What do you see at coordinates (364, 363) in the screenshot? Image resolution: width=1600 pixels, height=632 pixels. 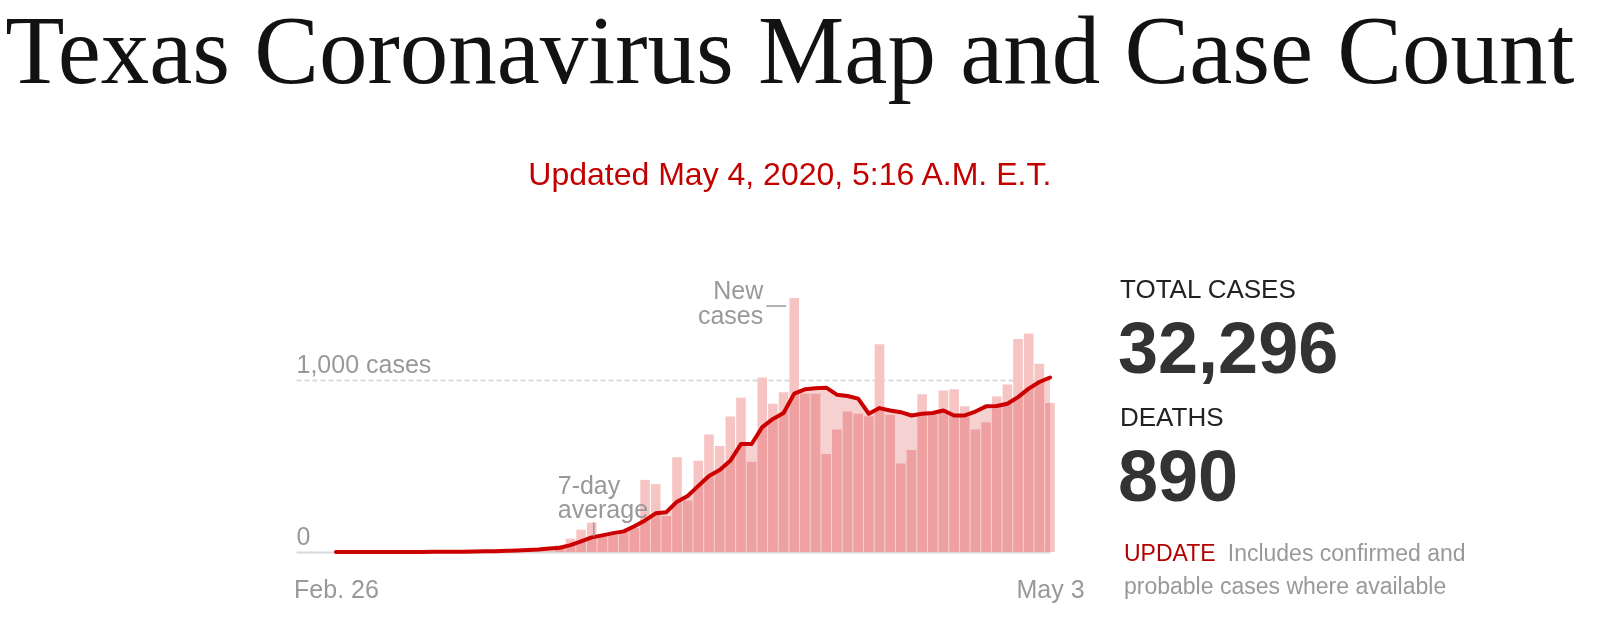 I see `y-tick-label: 1,000 cases` at bounding box center [364, 363].